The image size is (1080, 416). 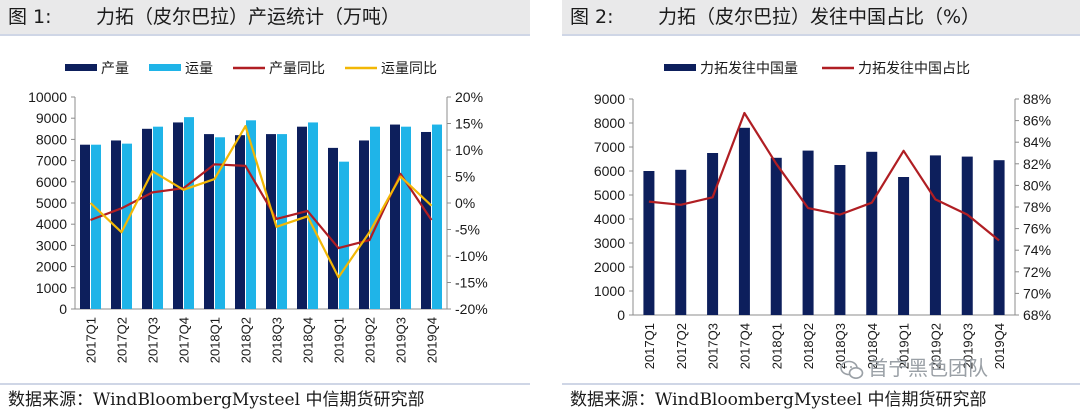 What do you see at coordinates (308, 340) in the screenshot?
I see `chart1-category-label: 2018Q4` at bounding box center [308, 340].